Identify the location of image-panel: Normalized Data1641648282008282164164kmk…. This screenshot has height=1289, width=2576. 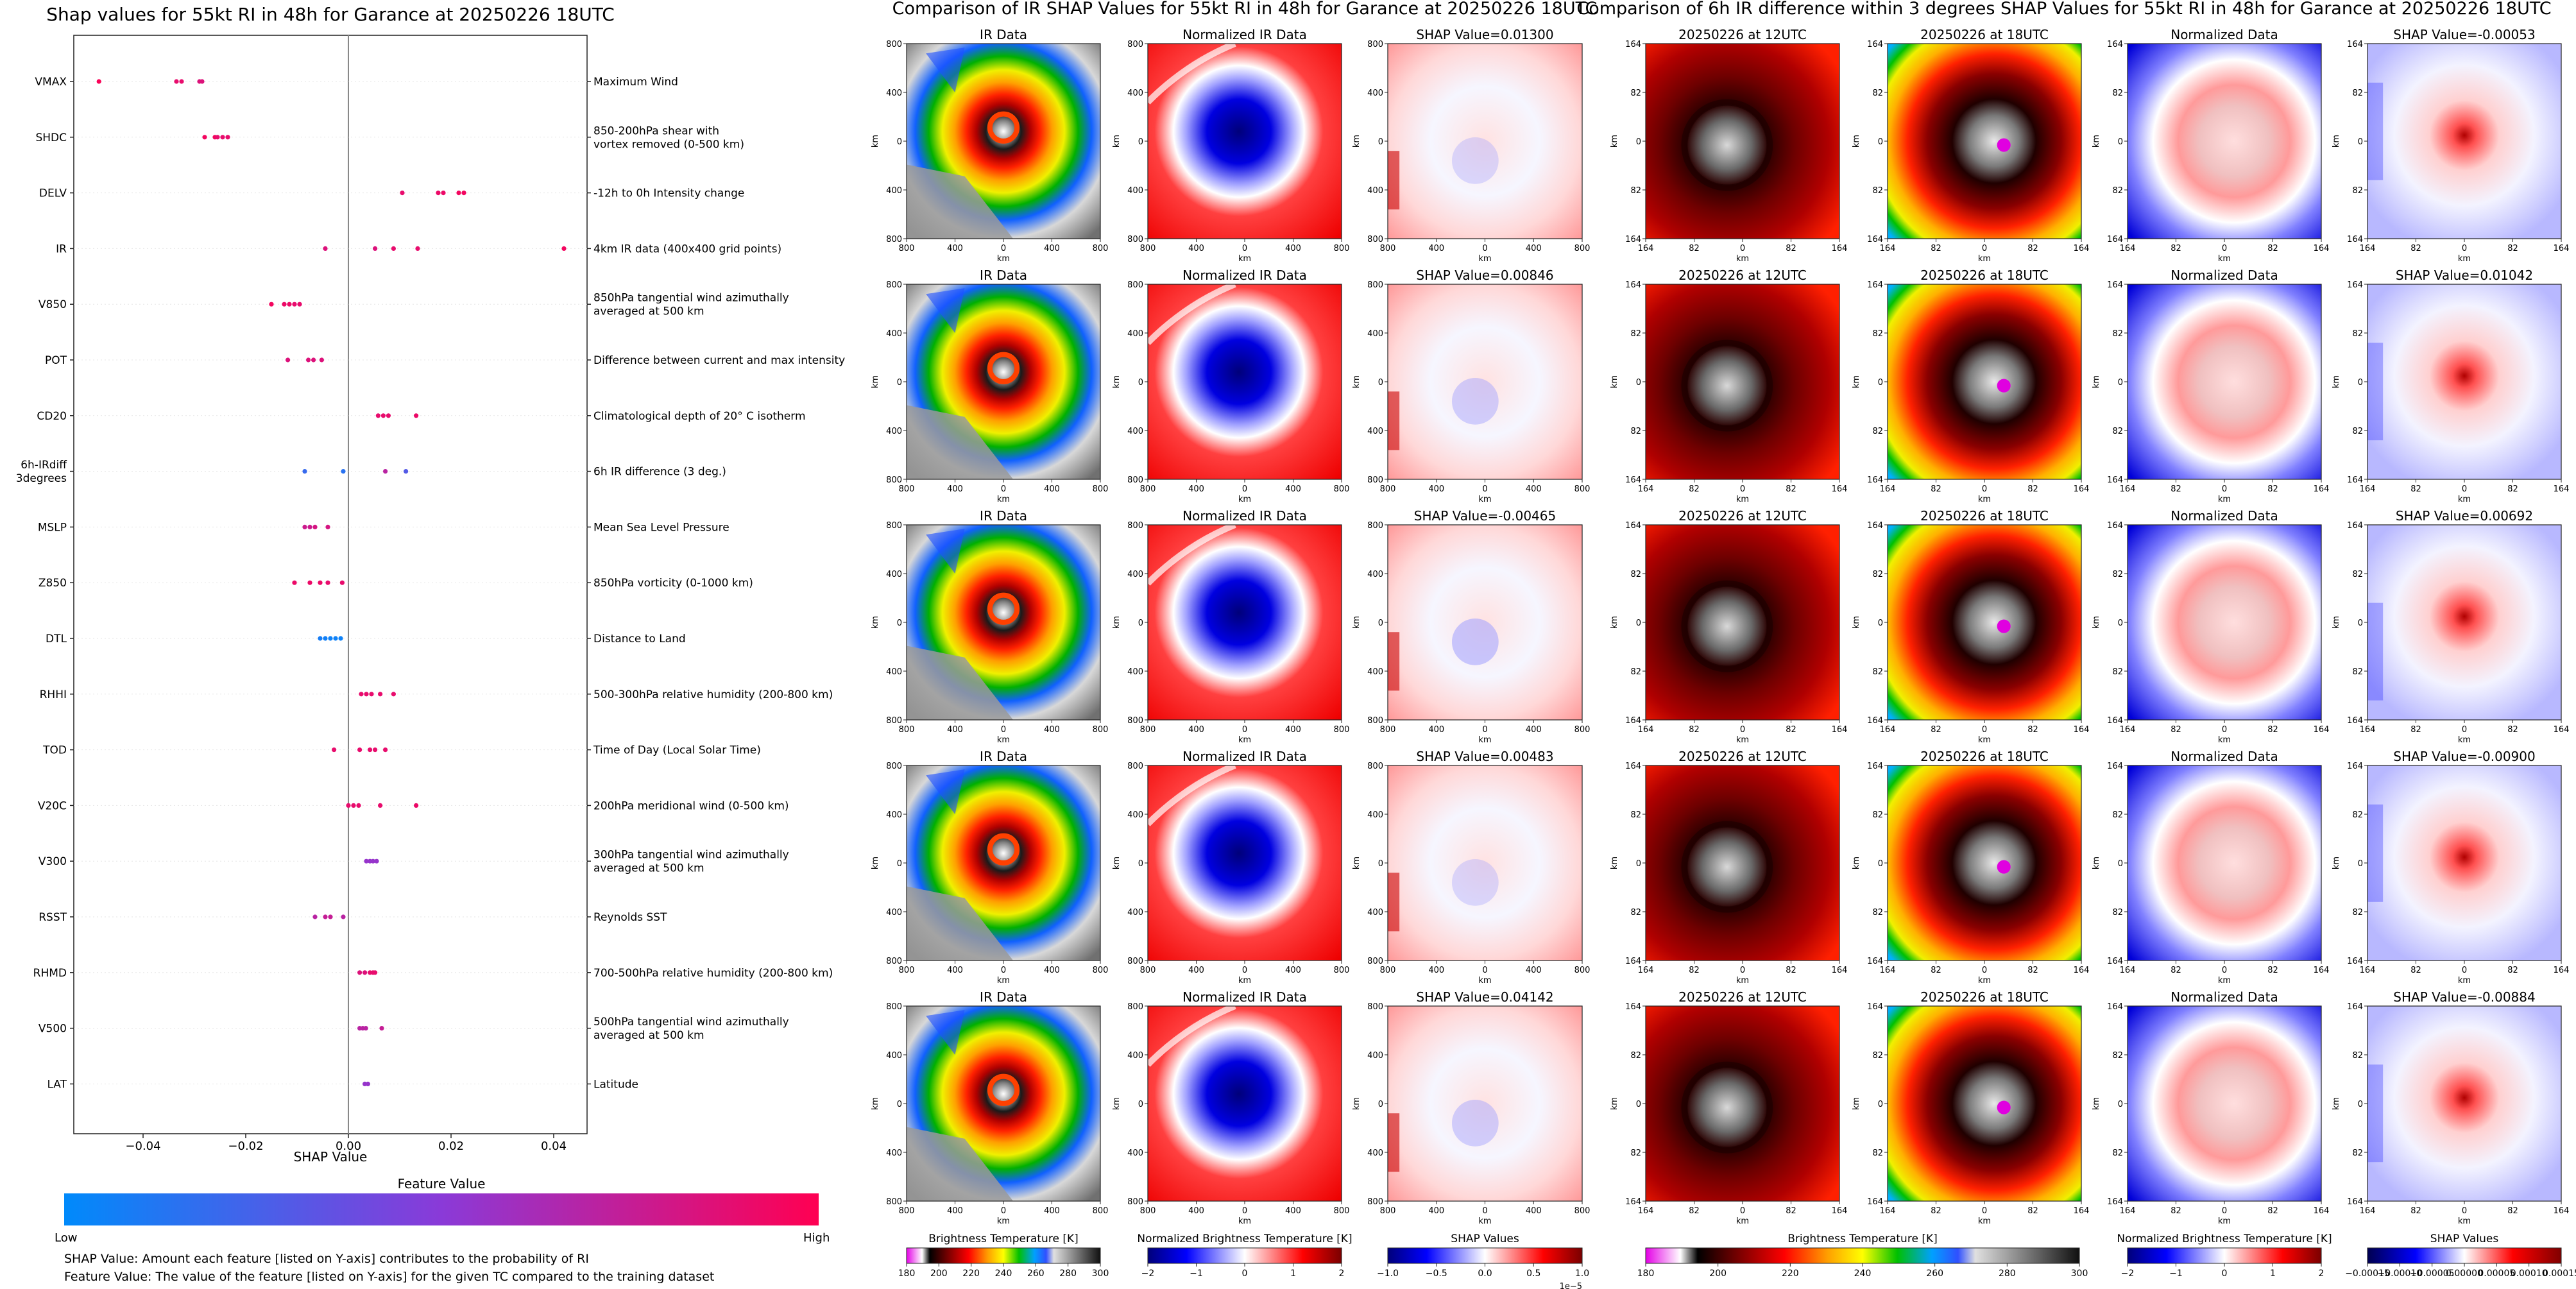
(2210, 145).